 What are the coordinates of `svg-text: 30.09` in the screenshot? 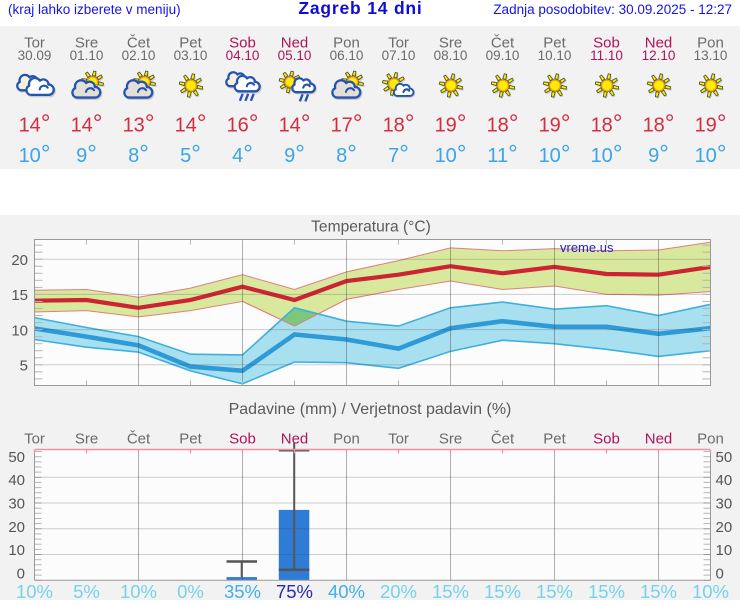 It's located at (35, 55).